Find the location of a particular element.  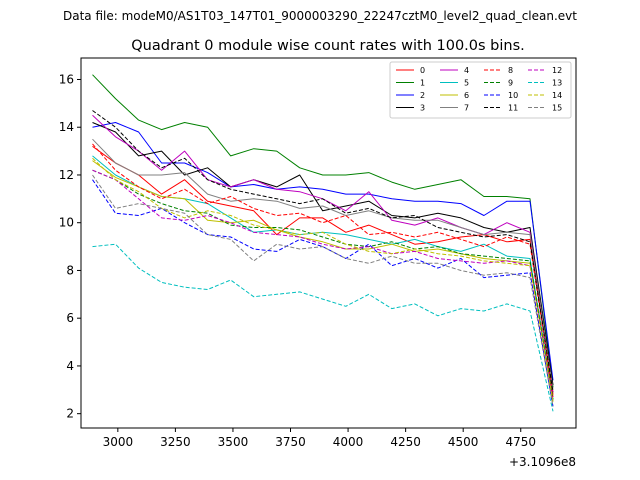

y-tick-label: 10 is located at coordinates (66, 223).